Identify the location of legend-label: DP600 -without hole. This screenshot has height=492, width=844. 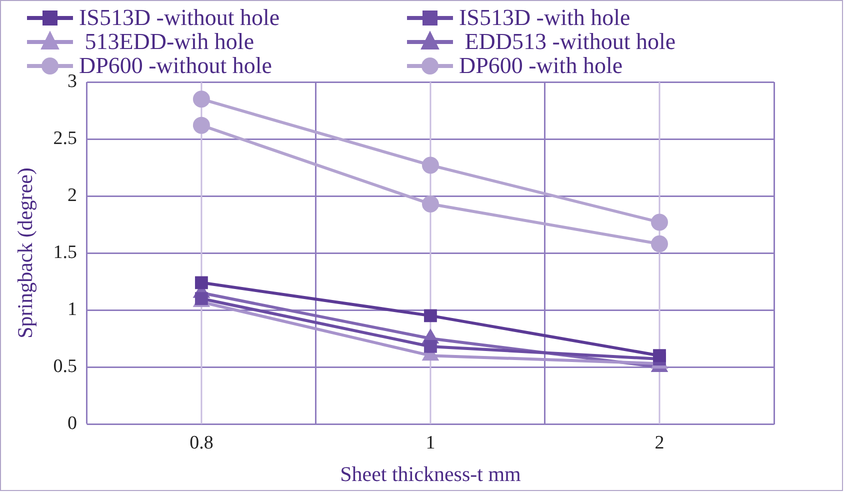
(175, 65).